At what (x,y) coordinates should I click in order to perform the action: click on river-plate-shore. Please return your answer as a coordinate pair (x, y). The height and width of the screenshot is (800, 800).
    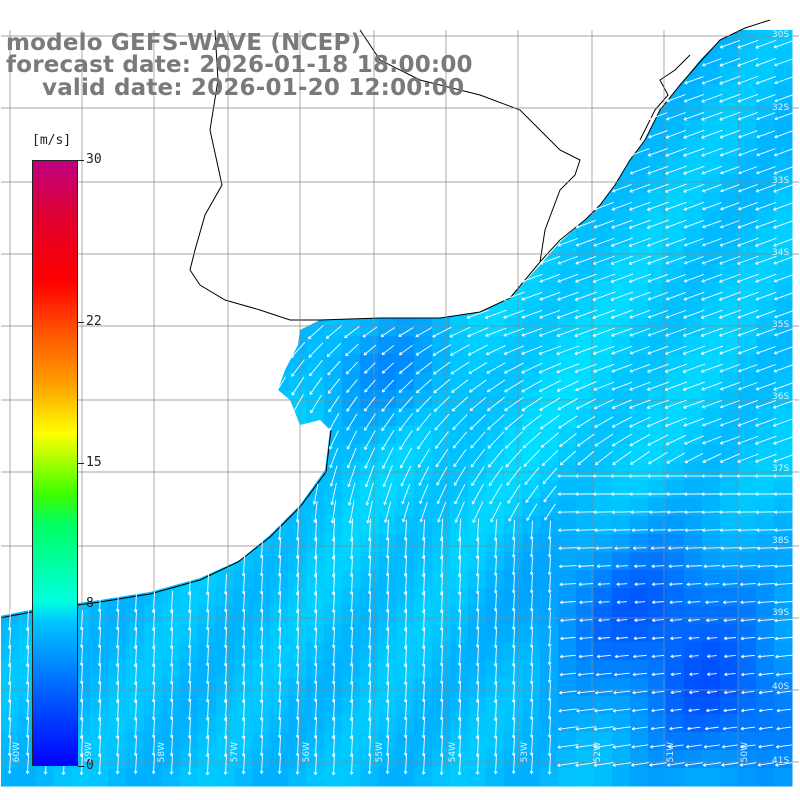
    Looking at the image, I should click on (350, 295).